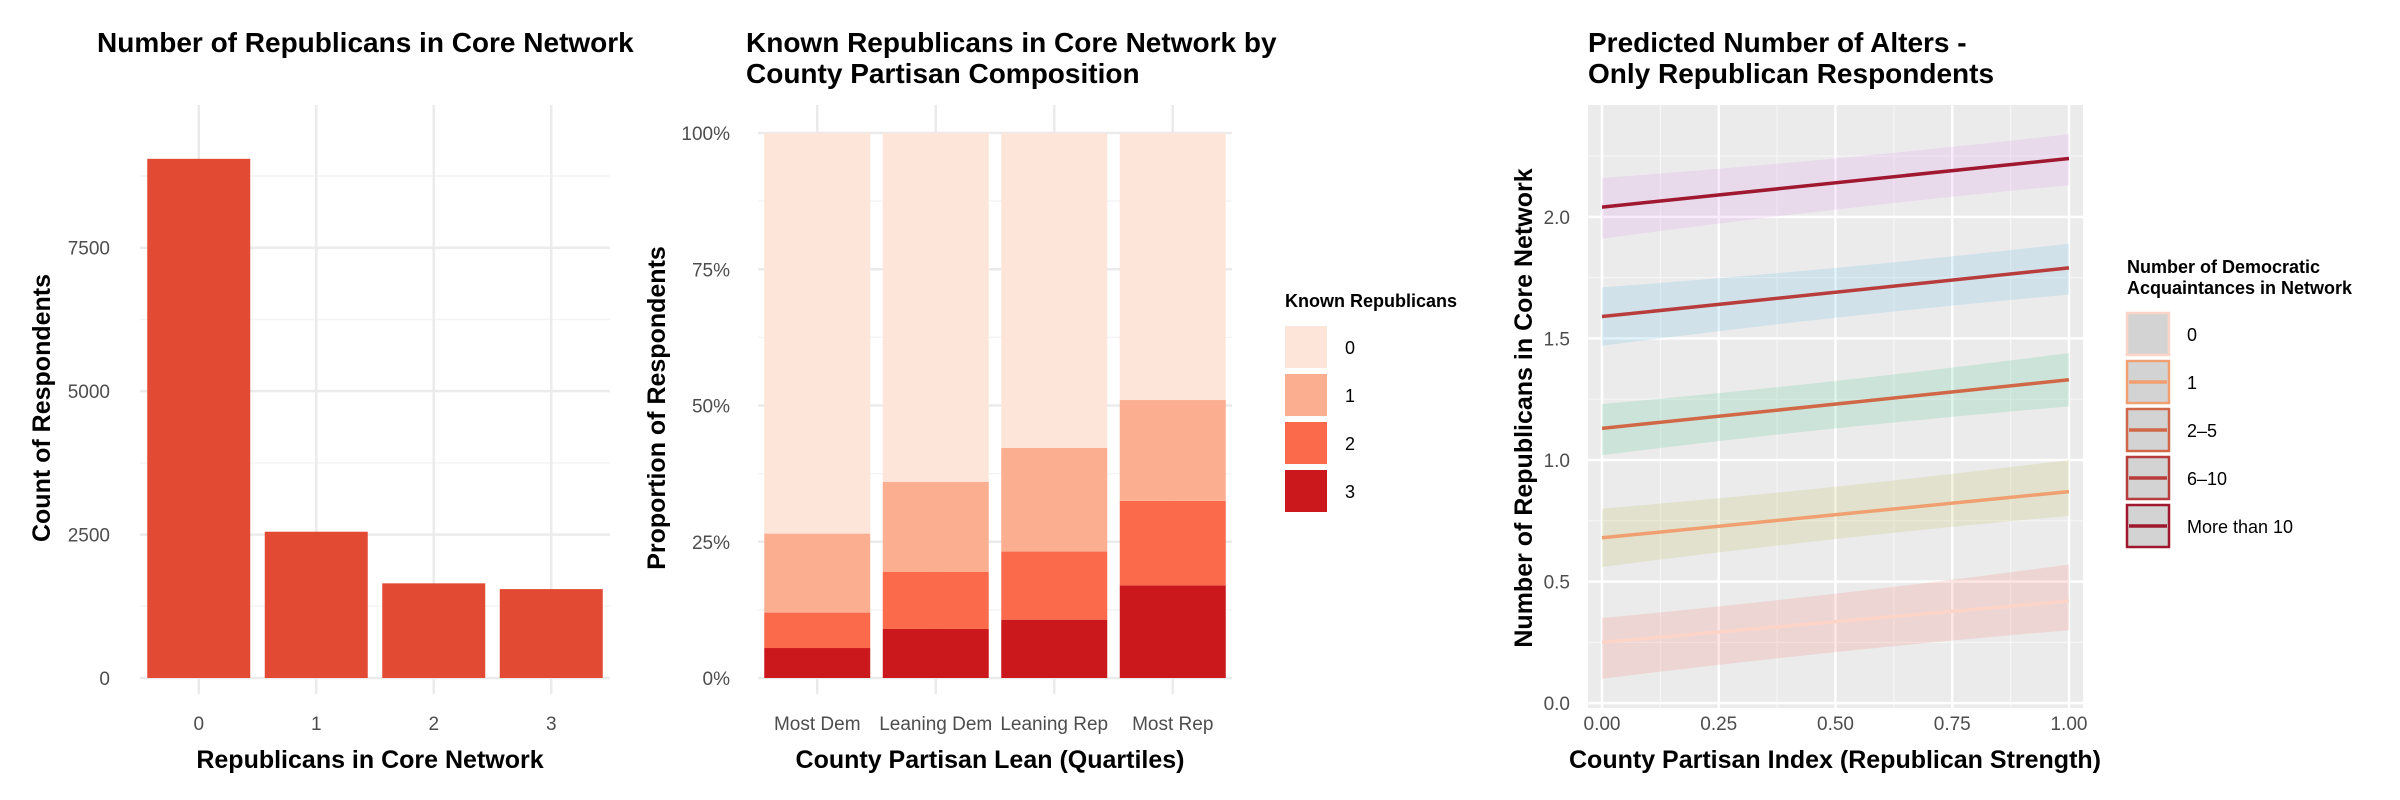 This screenshot has height=800, width=2400. I want to click on stacked-bar-Most Dem-1, so click(817, 573).